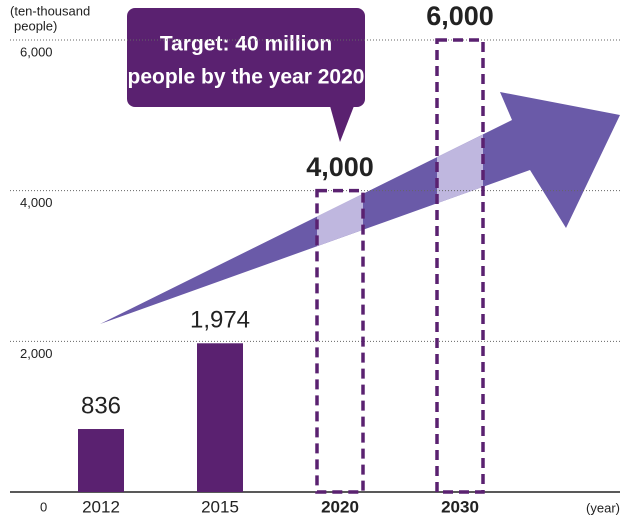 The image size is (626, 520). What do you see at coordinates (50, 10) in the screenshot?
I see `y-axis-label: (ten-thousand` at bounding box center [50, 10].